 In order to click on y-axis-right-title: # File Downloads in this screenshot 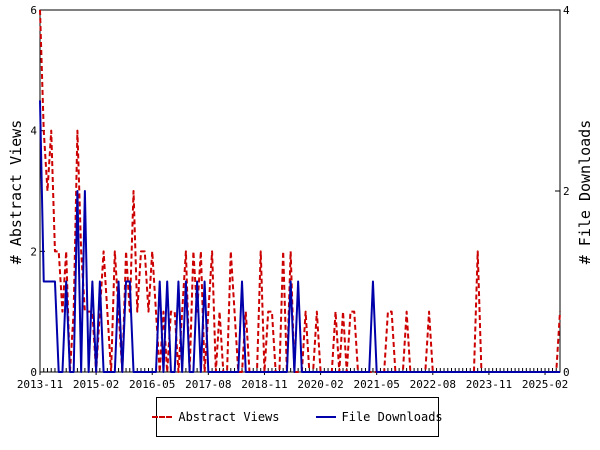, I will do `click(585, 192)`.